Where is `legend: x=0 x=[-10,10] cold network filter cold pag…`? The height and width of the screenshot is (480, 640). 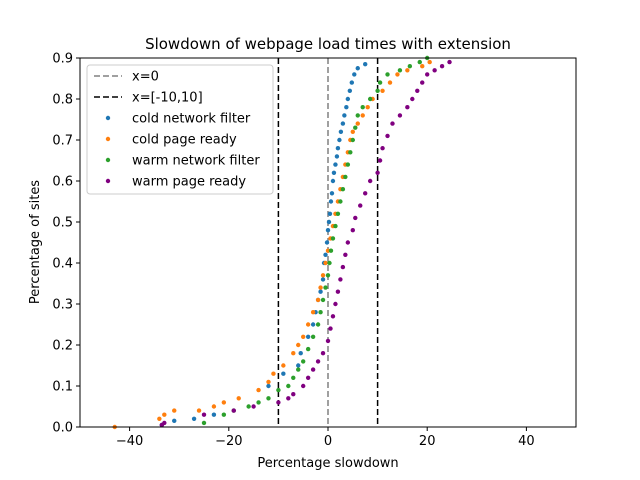
legend: x=0 x=[-10,10] cold network filter cold pag… is located at coordinates (180, 129).